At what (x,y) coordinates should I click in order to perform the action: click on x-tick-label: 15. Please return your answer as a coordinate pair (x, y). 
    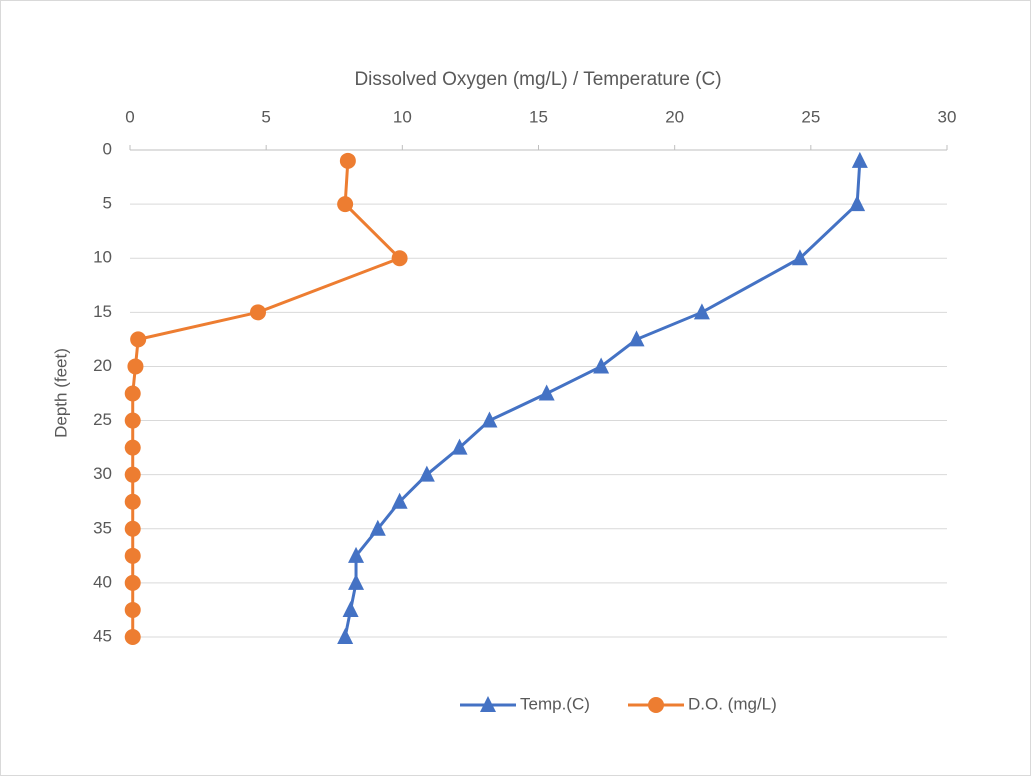
    Looking at the image, I should click on (538, 116).